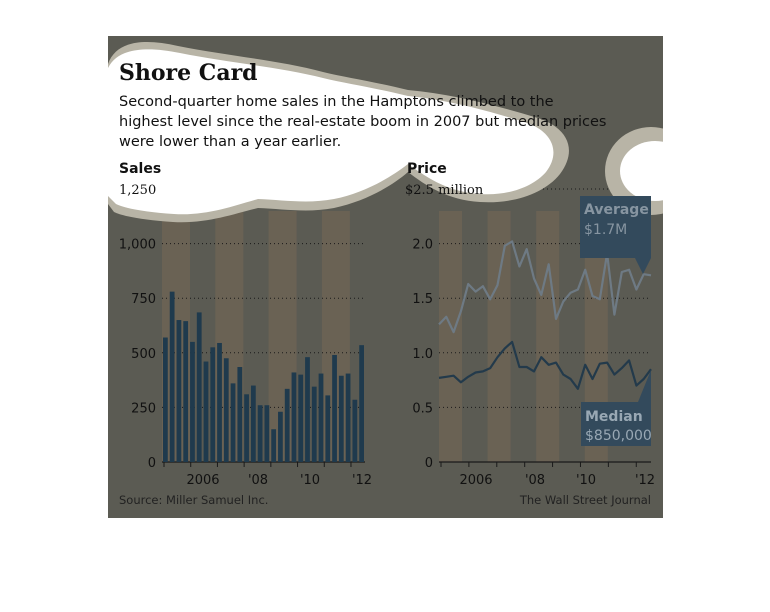  Describe the element at coordinates (614, 417) in the screenshot. I see `median-callout-name: Median` at that location.